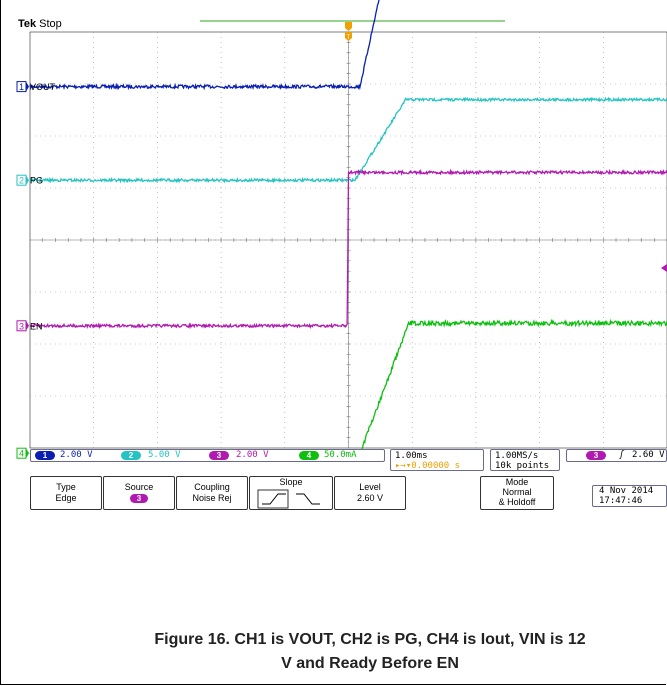 Image resolution: width=667 pixels, height=686 pixels. I want to click on trace-vout, so click(204, 45).